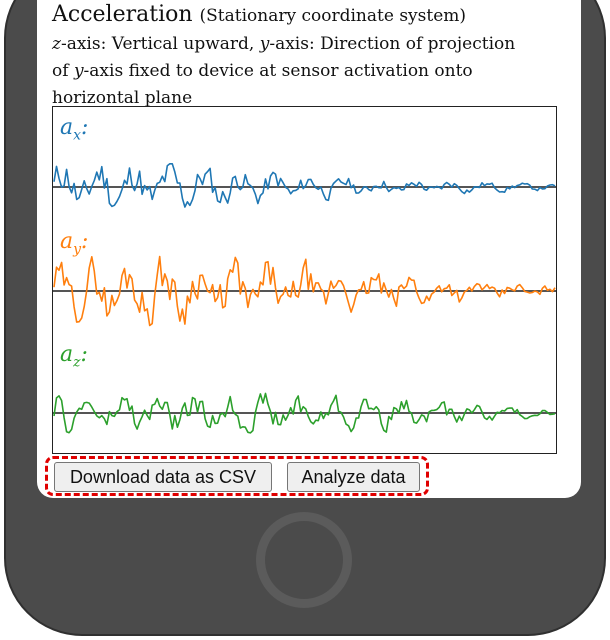 This screenshot has width=610, height=640. Describe the element at coordinates (78, 71) in the screenshot. I see `line2-var: y` at that location.